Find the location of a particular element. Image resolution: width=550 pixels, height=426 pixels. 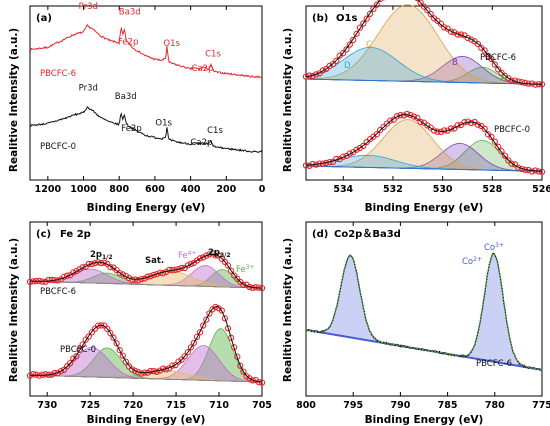

d-xlabel: Binding Energy (eV) is located at coordinates (424, 420).